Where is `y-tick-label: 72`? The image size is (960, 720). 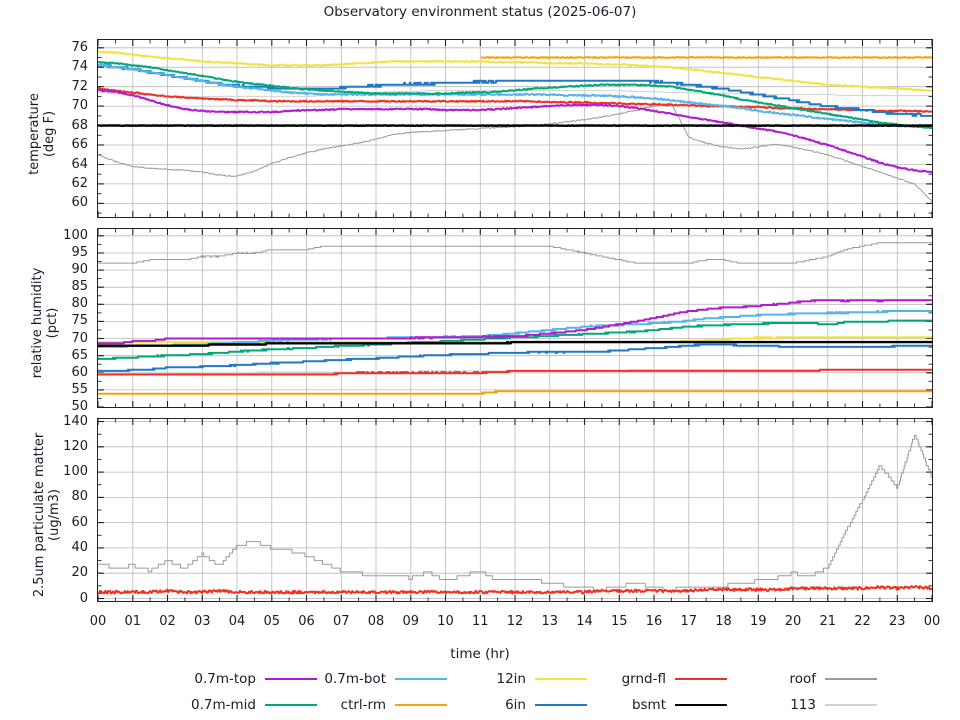
y-tick-label: 72 is located at coordinates (79, 86).